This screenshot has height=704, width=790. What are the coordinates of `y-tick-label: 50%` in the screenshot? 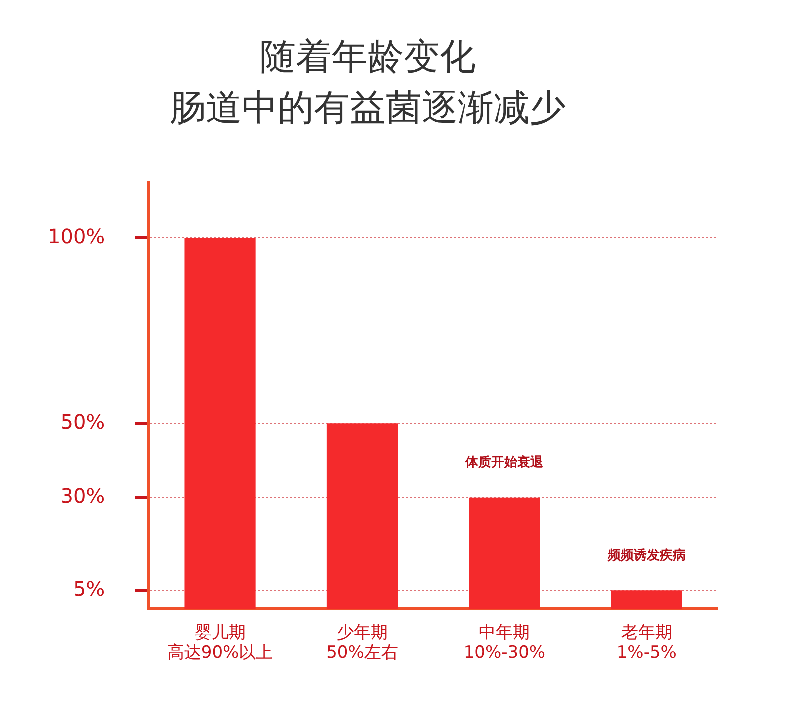 It's located at (83, 422).